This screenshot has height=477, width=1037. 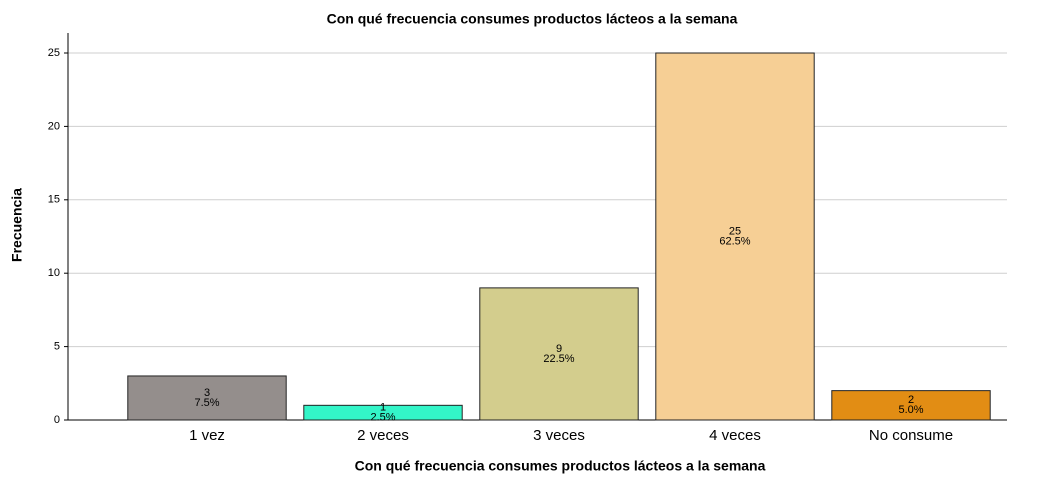 What do you see at coordinates (910, 410) in the screenshot?
I see `percent-label: 5.0%` at bounding box center [910, 410].